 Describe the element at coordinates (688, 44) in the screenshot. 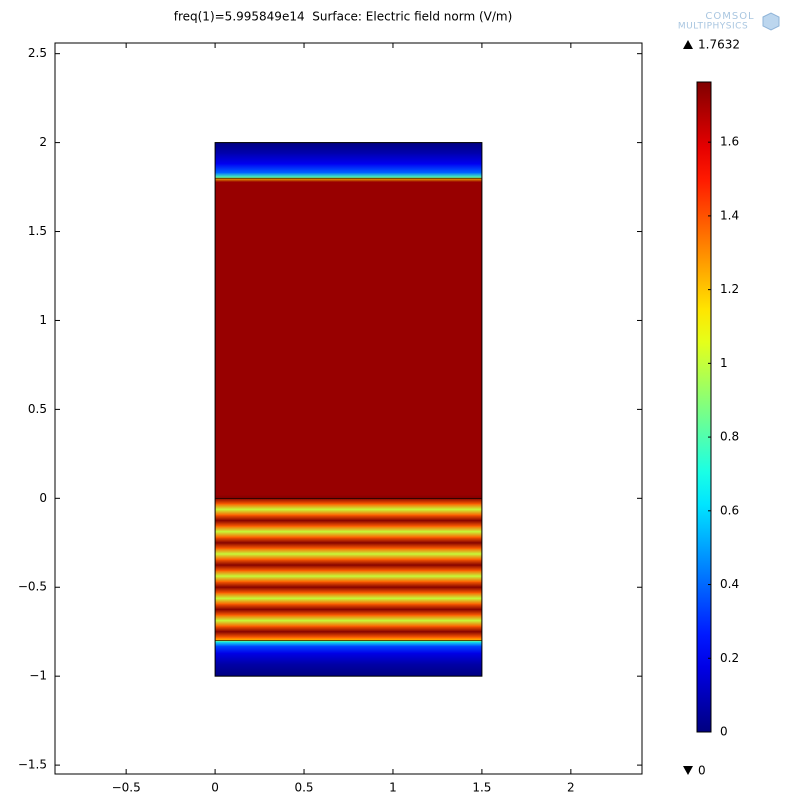

I see `max-marker` at that location.